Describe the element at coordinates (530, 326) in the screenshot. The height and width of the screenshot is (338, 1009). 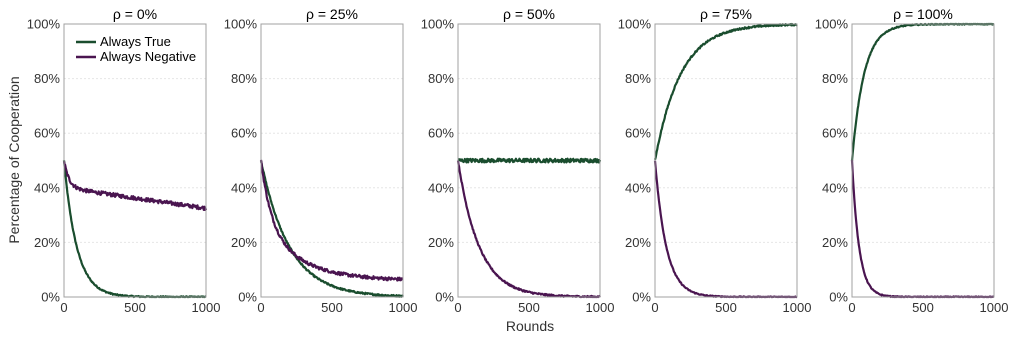
I see `x-axis-label: Rounds` at that location.